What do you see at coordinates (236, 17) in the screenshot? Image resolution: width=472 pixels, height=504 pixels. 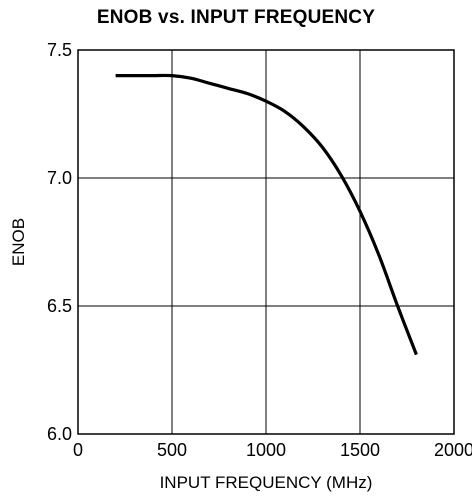 I see `chart-title: ENOB vs. INPUT FREQUENCY` at bounding box center [236, 17].